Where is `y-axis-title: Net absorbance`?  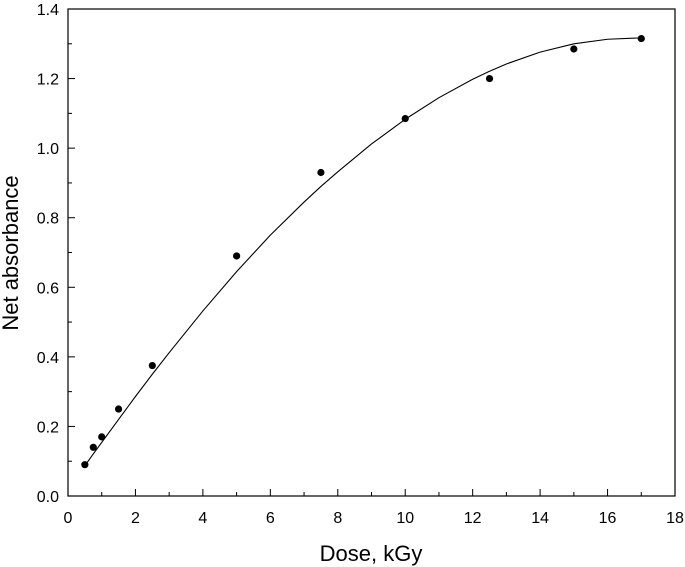
y-axis-title: Net absorbance is located at coordinates (11, 252).